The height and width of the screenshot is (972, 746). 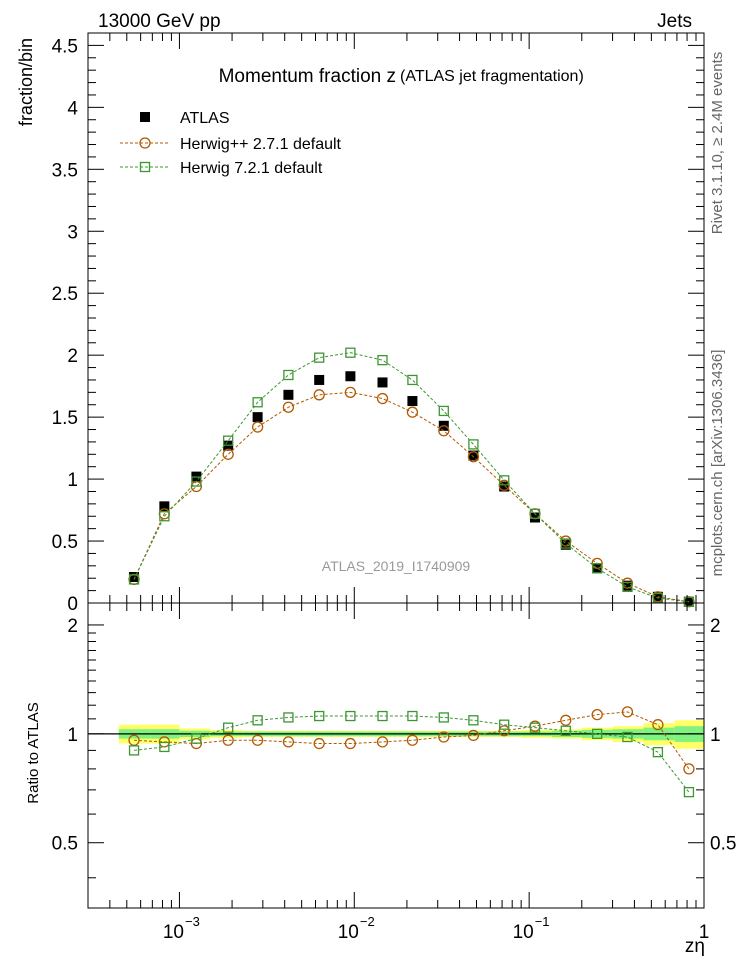 What do you see at coordinates (396, 566) in the screenshot?
I see `analysis-watermark: ATLAS_2019_I1740909` at bounding box center [396, 566].